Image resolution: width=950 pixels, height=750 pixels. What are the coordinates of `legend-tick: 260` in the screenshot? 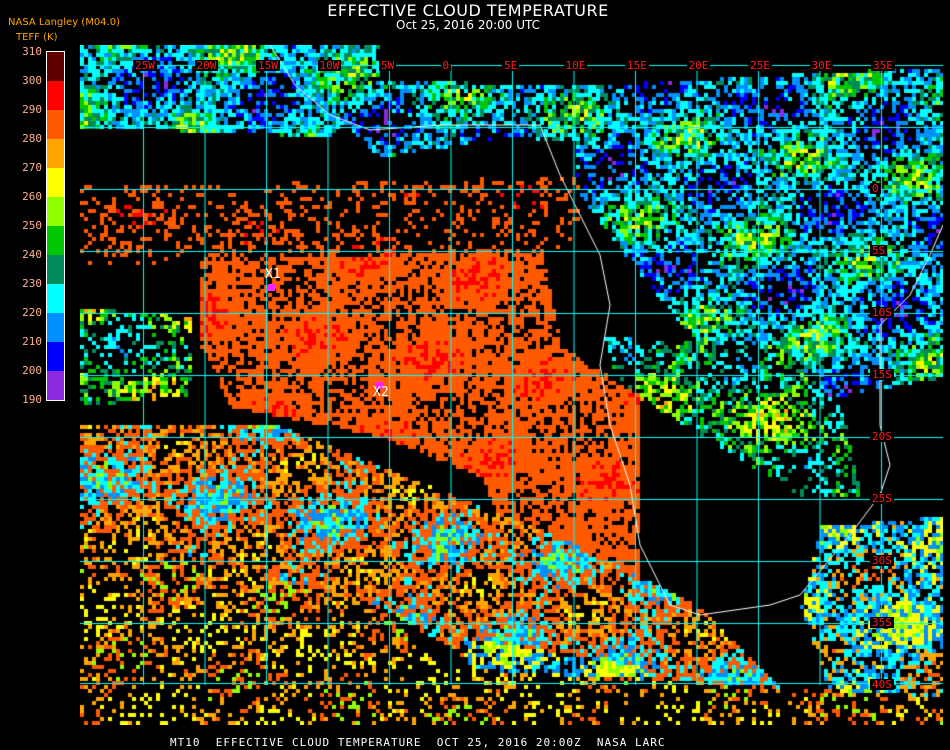 It's located at (32, 196).